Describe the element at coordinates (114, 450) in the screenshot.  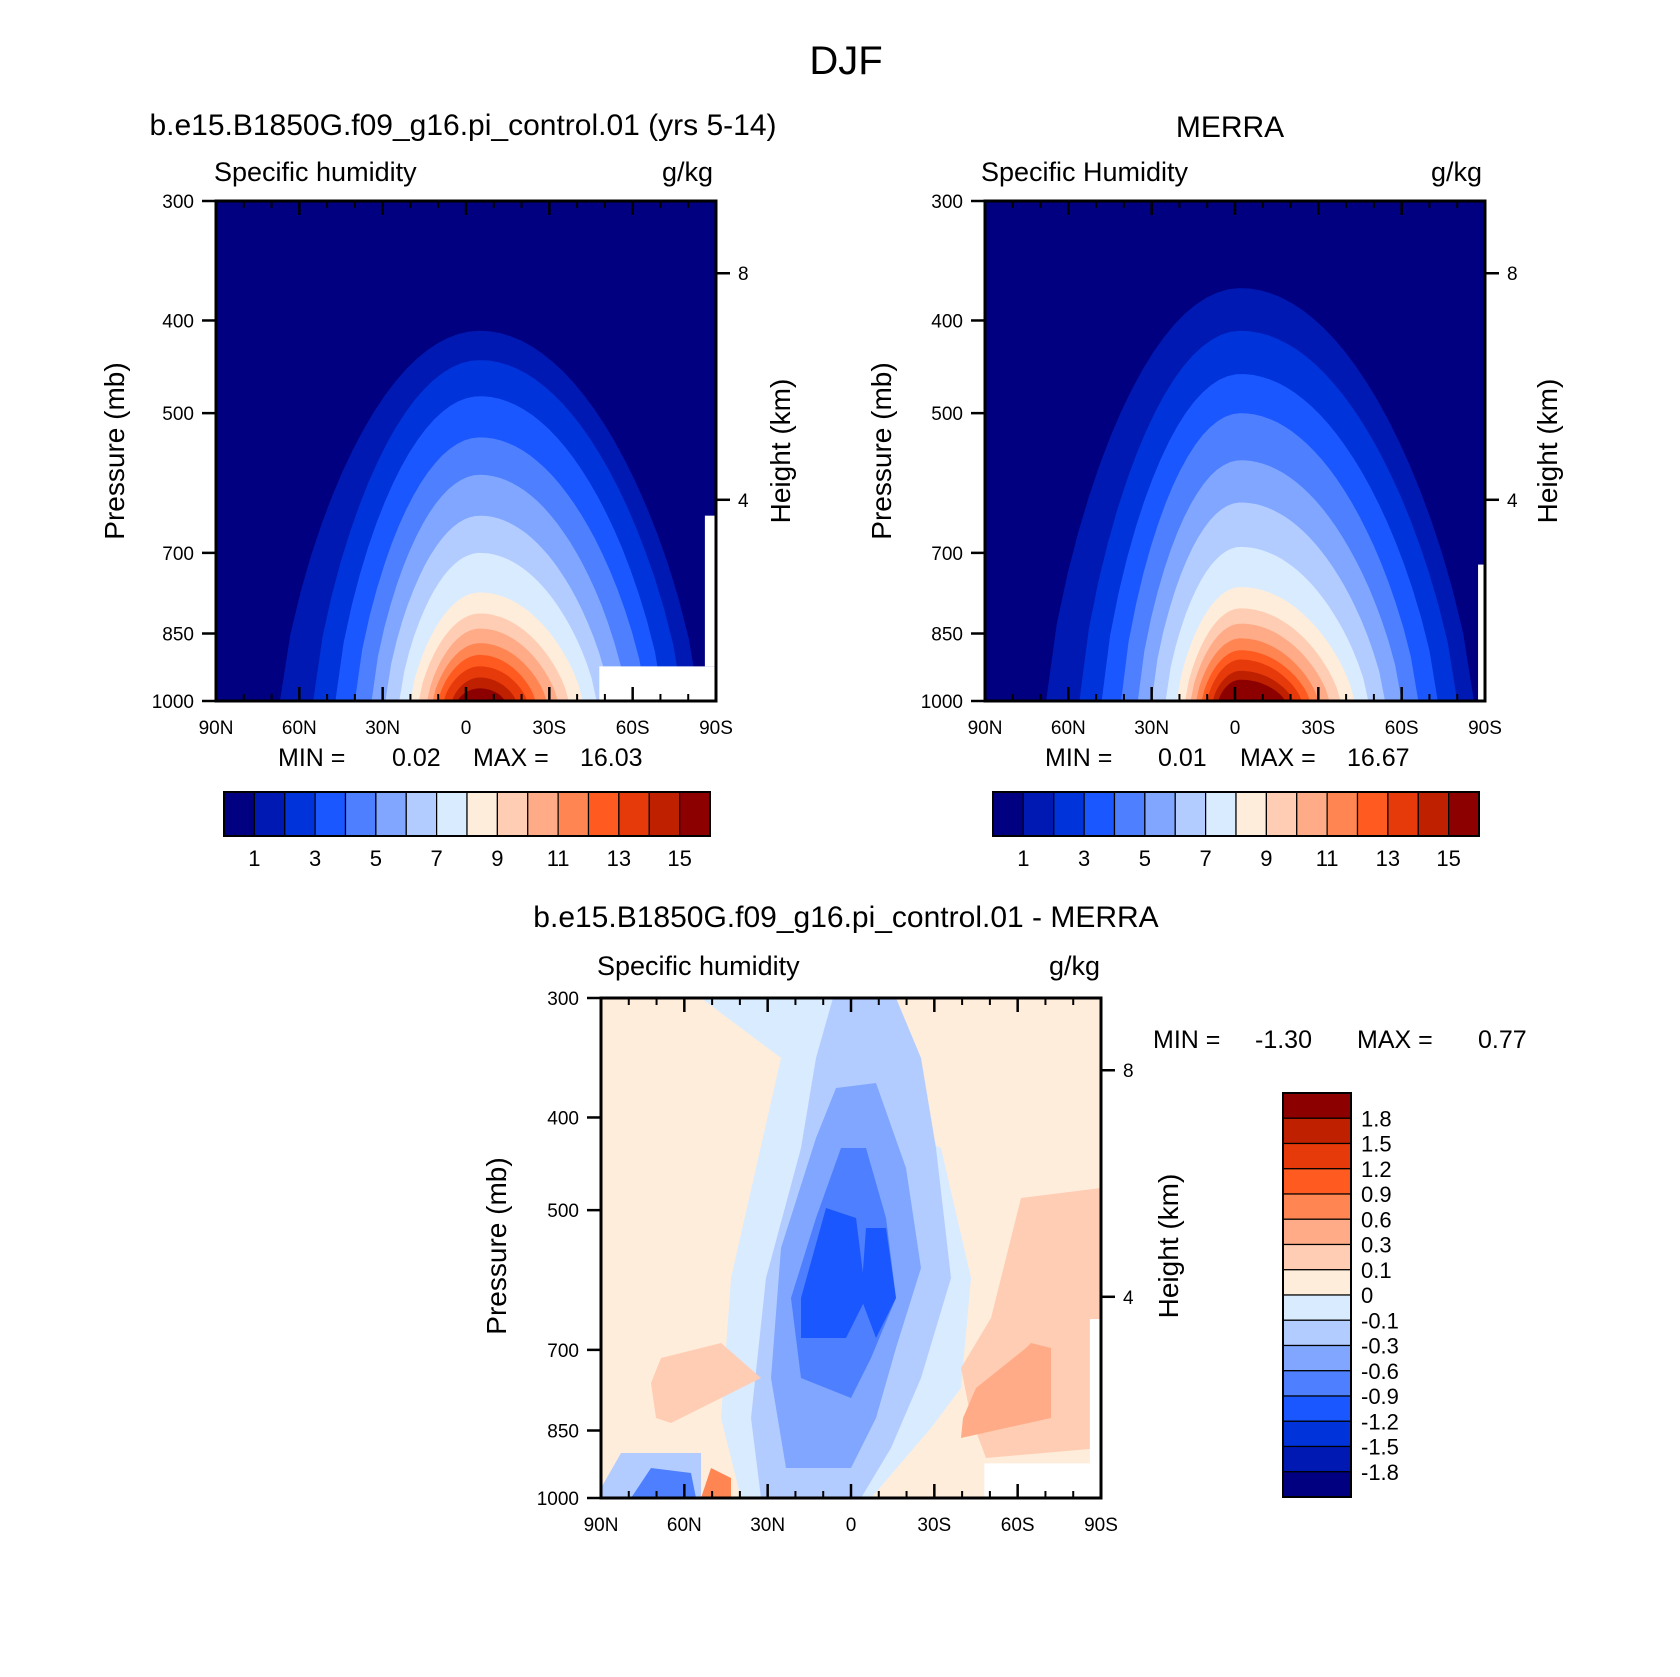
I see `panel-model-ylabel: Pressure (mb)` at that location.